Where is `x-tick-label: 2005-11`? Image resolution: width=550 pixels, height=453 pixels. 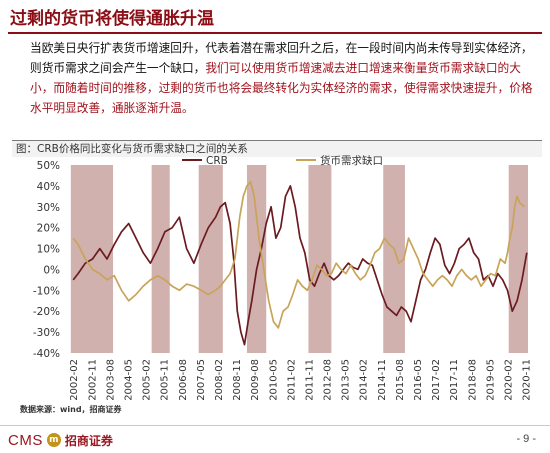 x-tick-label: 2005-11 is located at coordinates (165, 380).